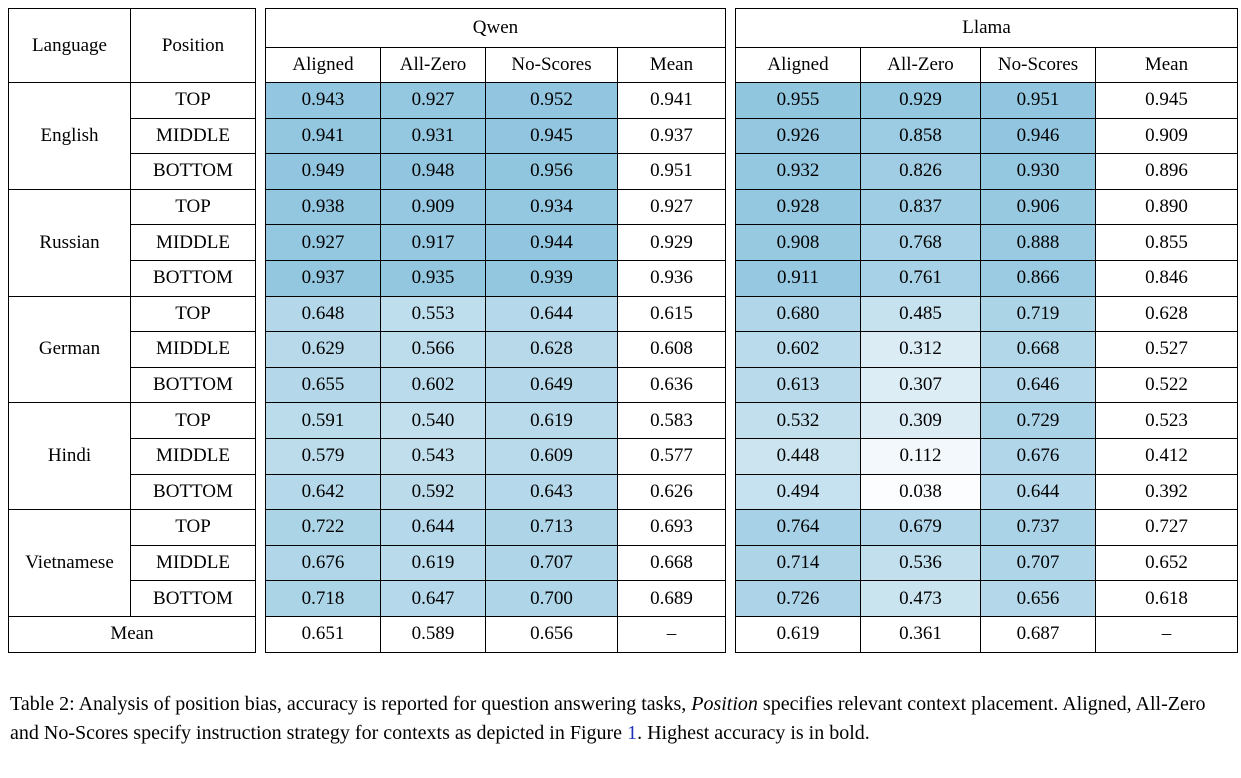 The height and width of the screenshot is (778, 1241). Describe the element at coordinates (323, 527) in the screenshot. I see `accuracy-cell: 0.722` at that location.